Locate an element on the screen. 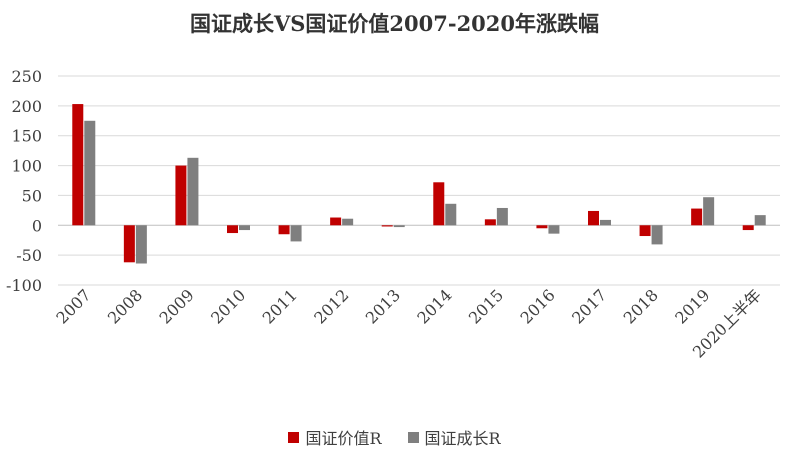  y-tick-label: 150 is located at coordinates (26, 136).